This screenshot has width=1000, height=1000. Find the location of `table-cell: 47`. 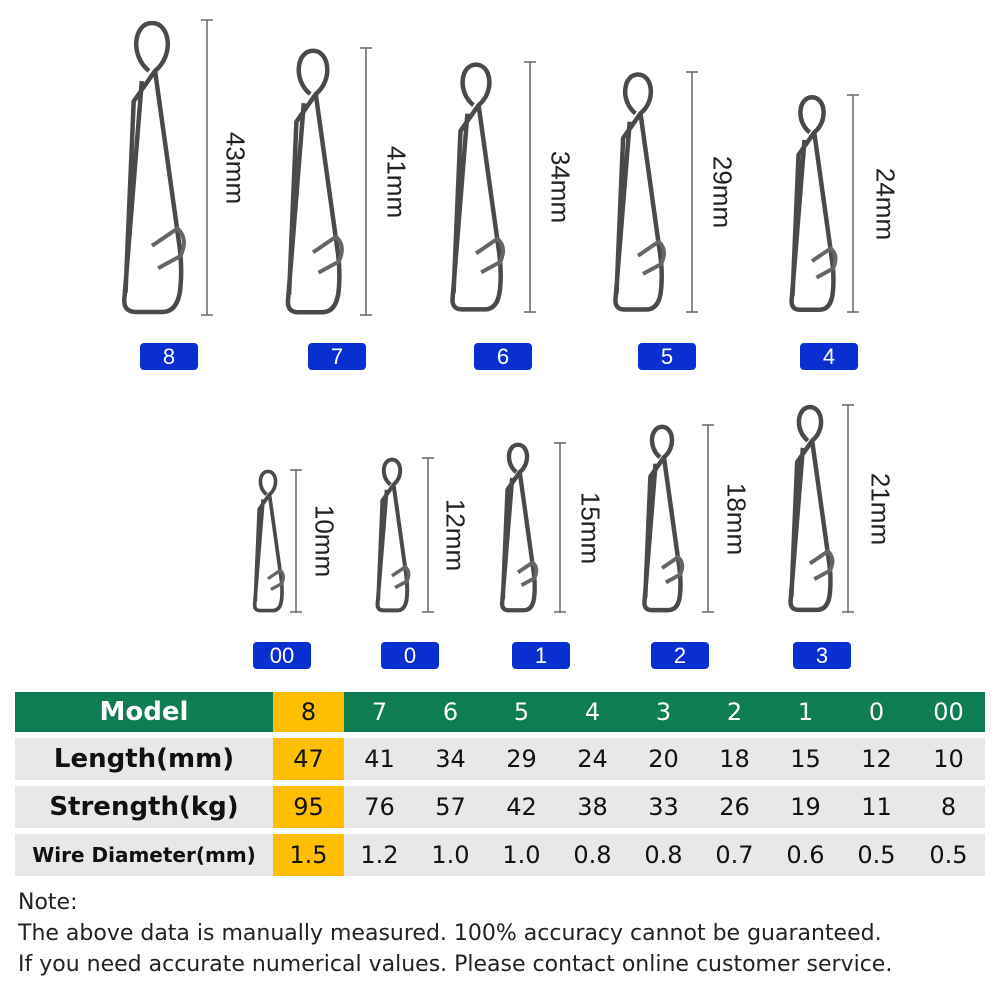

table-cell: 47 is located at coordinates (308, 759).